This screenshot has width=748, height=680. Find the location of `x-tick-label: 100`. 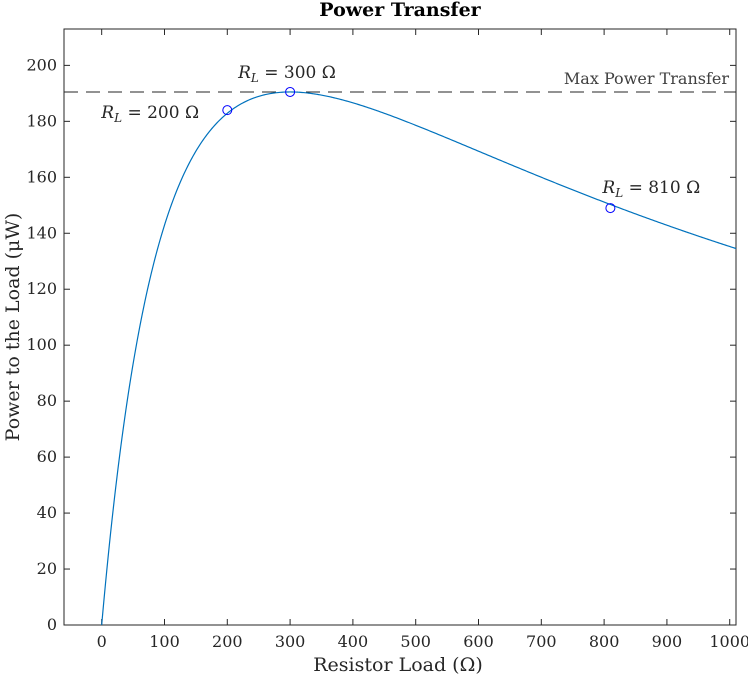

x-tick-label: 100 is located at coordinates (164, 641).